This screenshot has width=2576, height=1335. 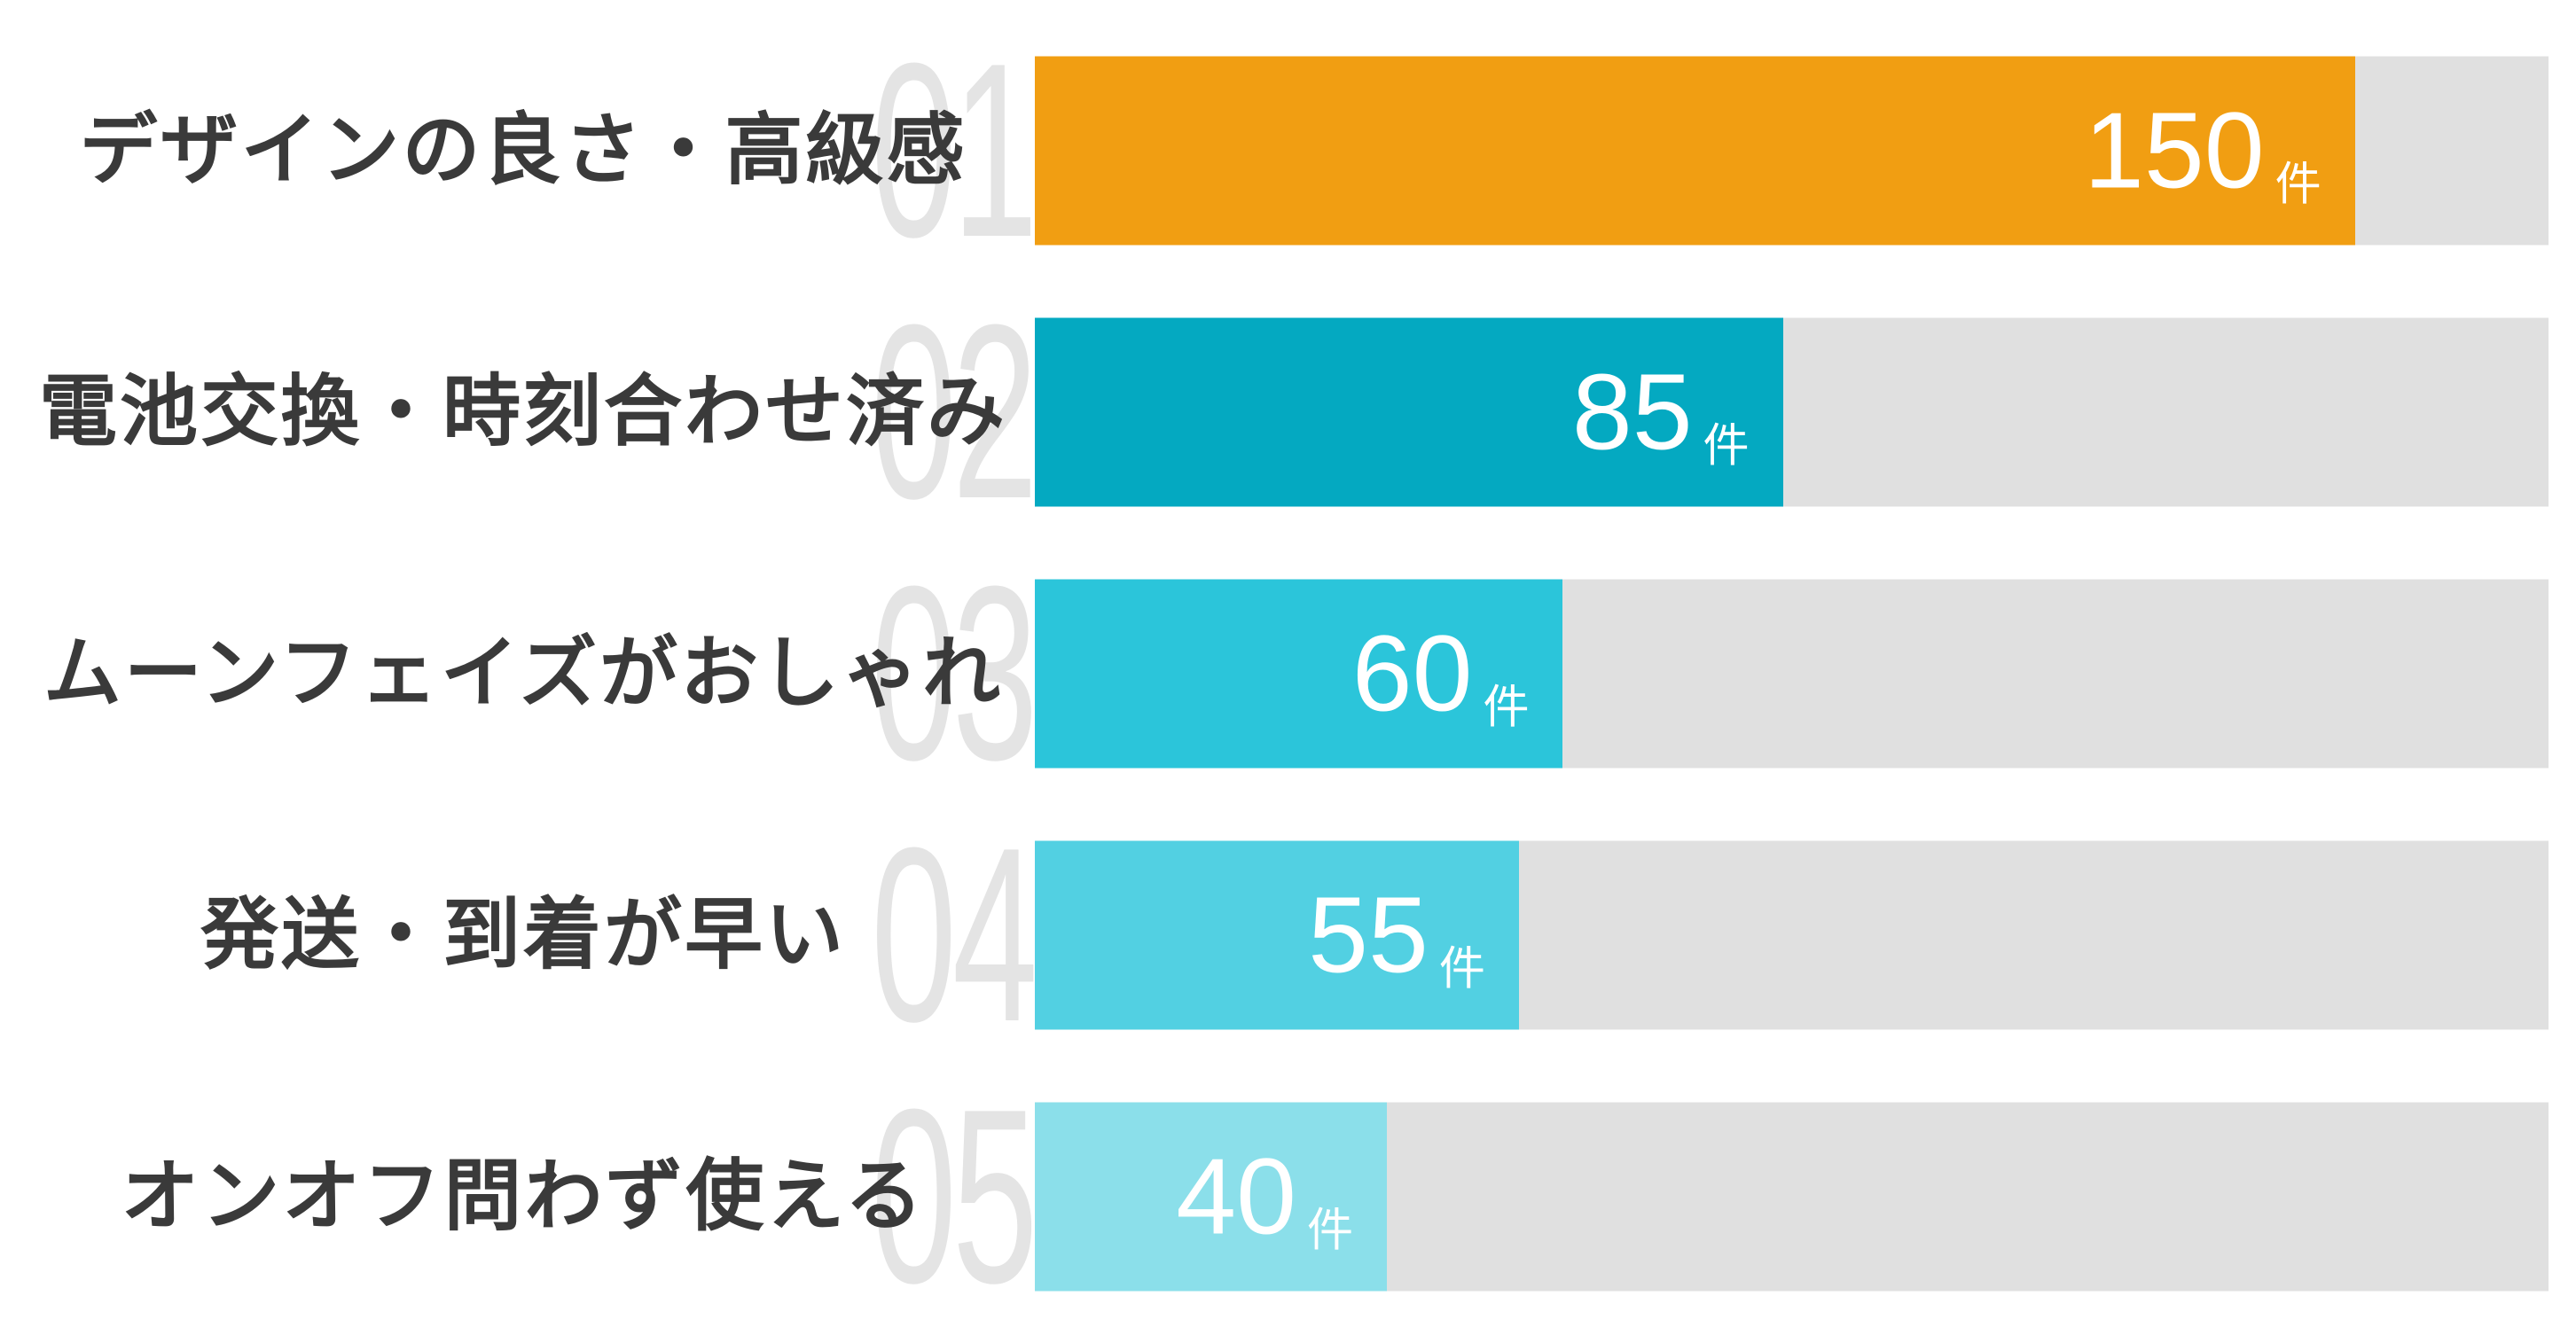 I want to click on bar-track: 40 件, so click(x=1792, y=1196).